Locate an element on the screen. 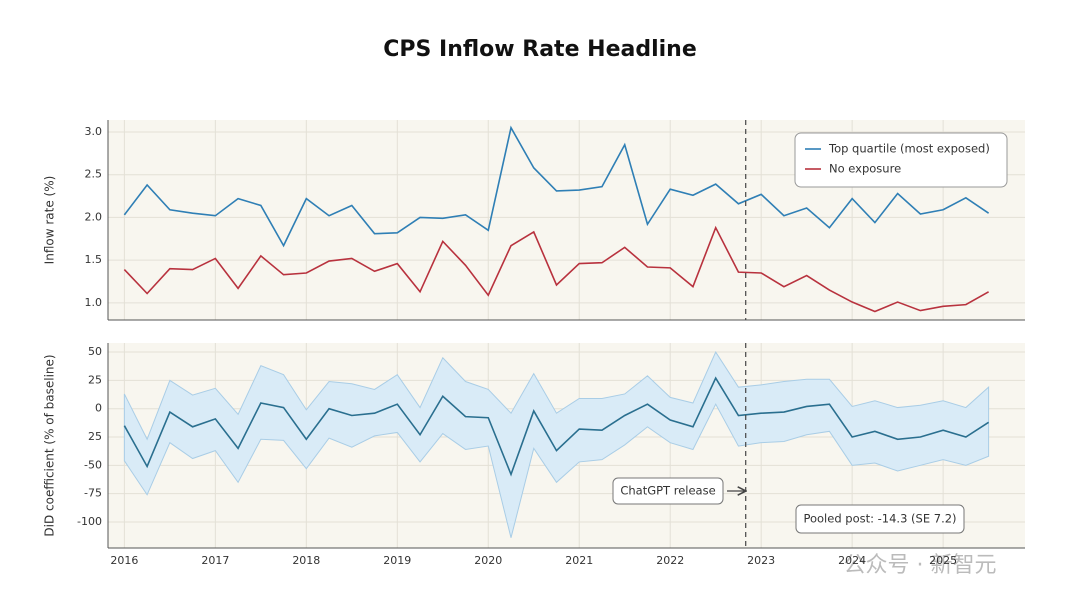  watermark: 公众号 · 新智元 is located at coordinates (920, 565).